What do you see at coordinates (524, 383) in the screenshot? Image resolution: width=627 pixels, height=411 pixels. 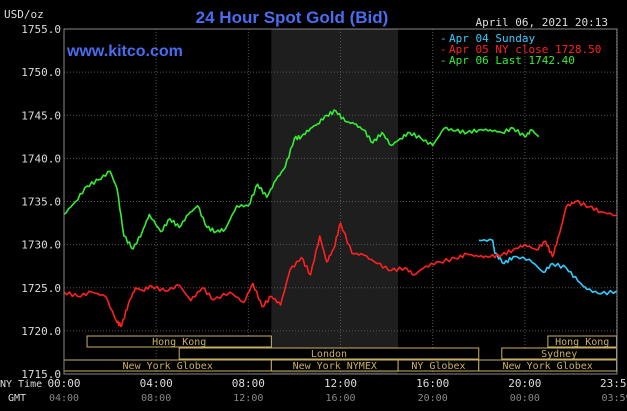 I see `x-tick-label-ny: 20:00` at bounding box center [524, 383].